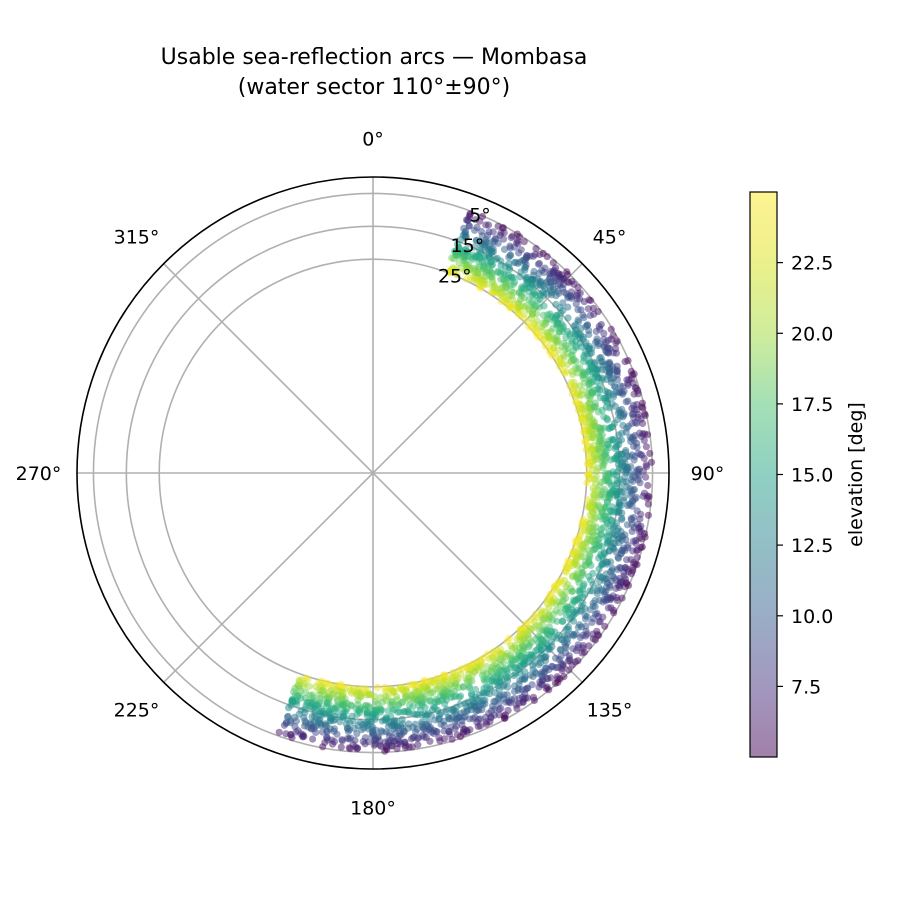  I want to click on colorbar-gradient, so click(763, 474).